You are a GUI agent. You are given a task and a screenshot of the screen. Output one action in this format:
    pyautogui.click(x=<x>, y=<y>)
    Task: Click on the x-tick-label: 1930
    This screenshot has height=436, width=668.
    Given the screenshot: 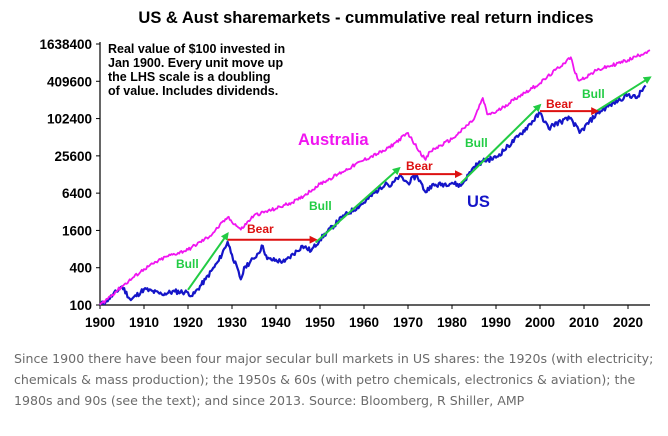 What is the action you would take?
    pyautogui.click(x=232, y=322)
    